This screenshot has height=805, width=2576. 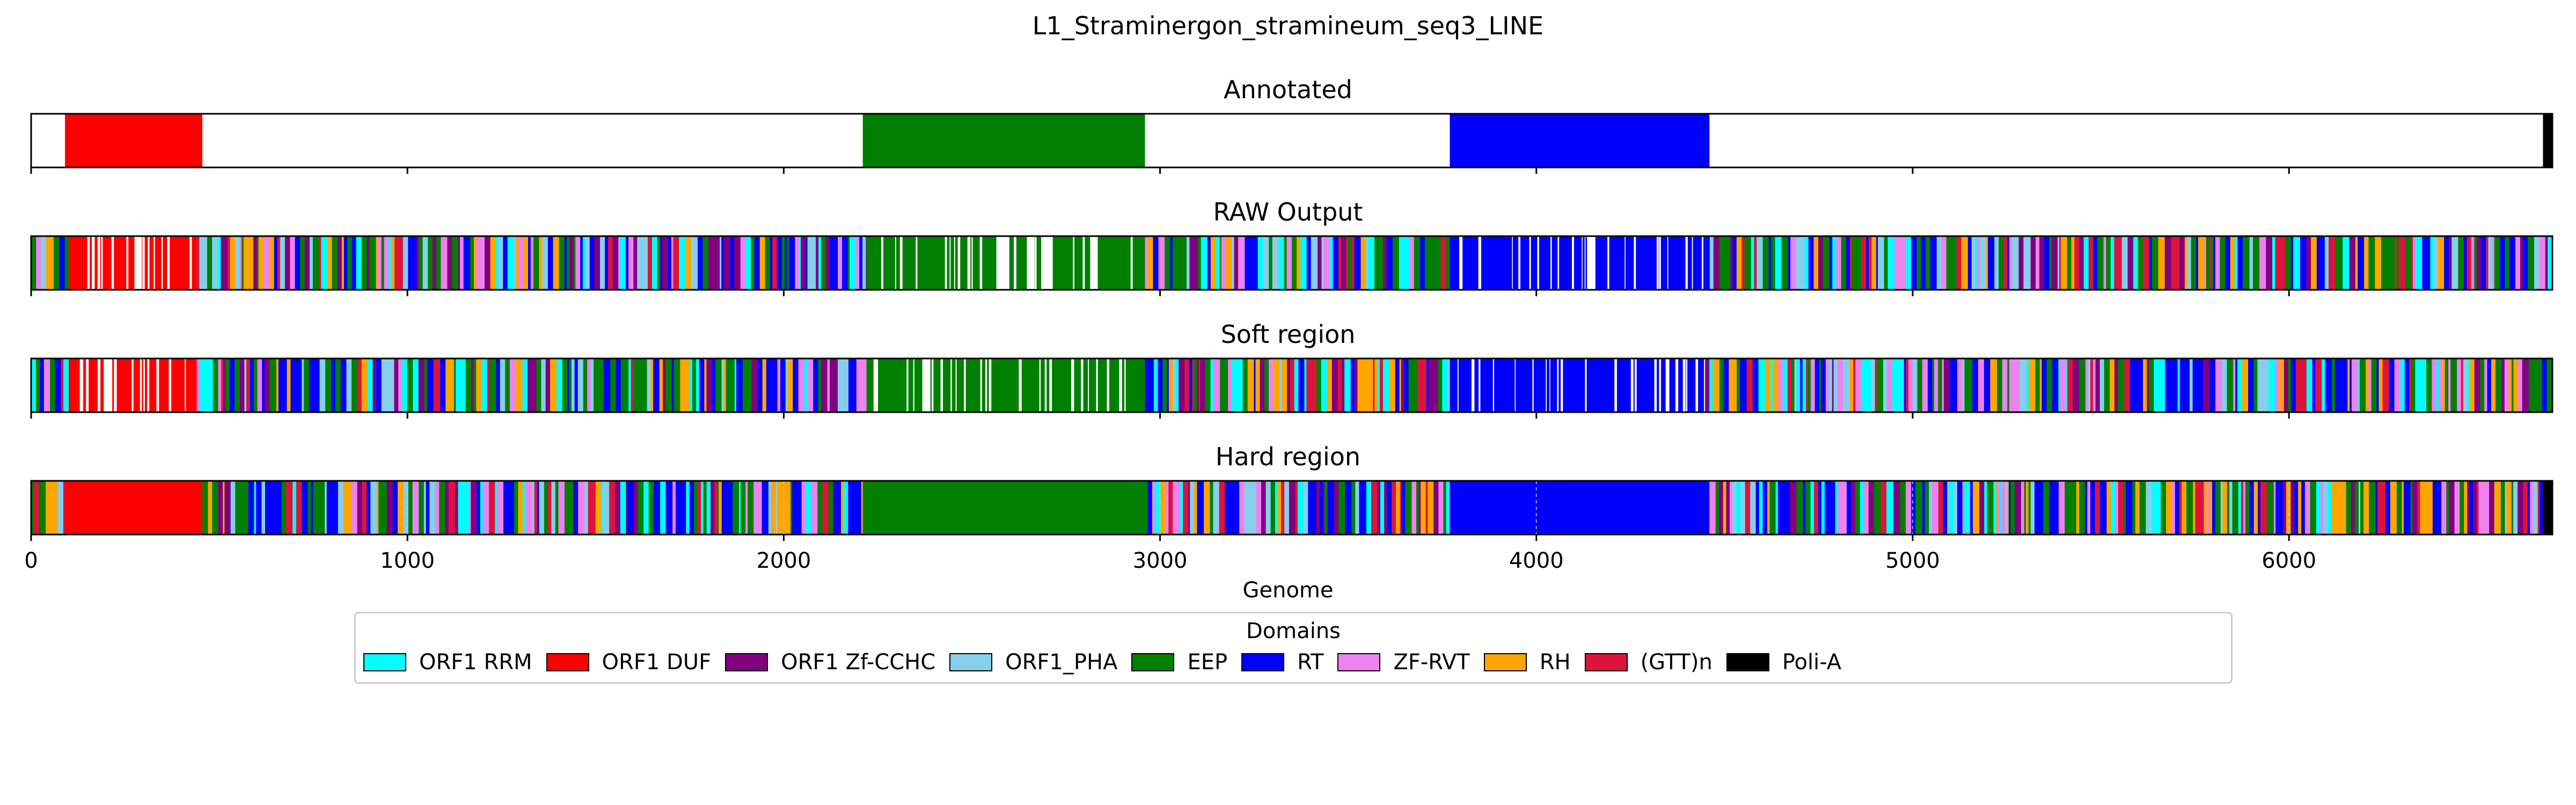 What do you see at coordinates (31, 560) in the screenshot?
I see `x-tick-label: 0` at bounding box center [31, 560].